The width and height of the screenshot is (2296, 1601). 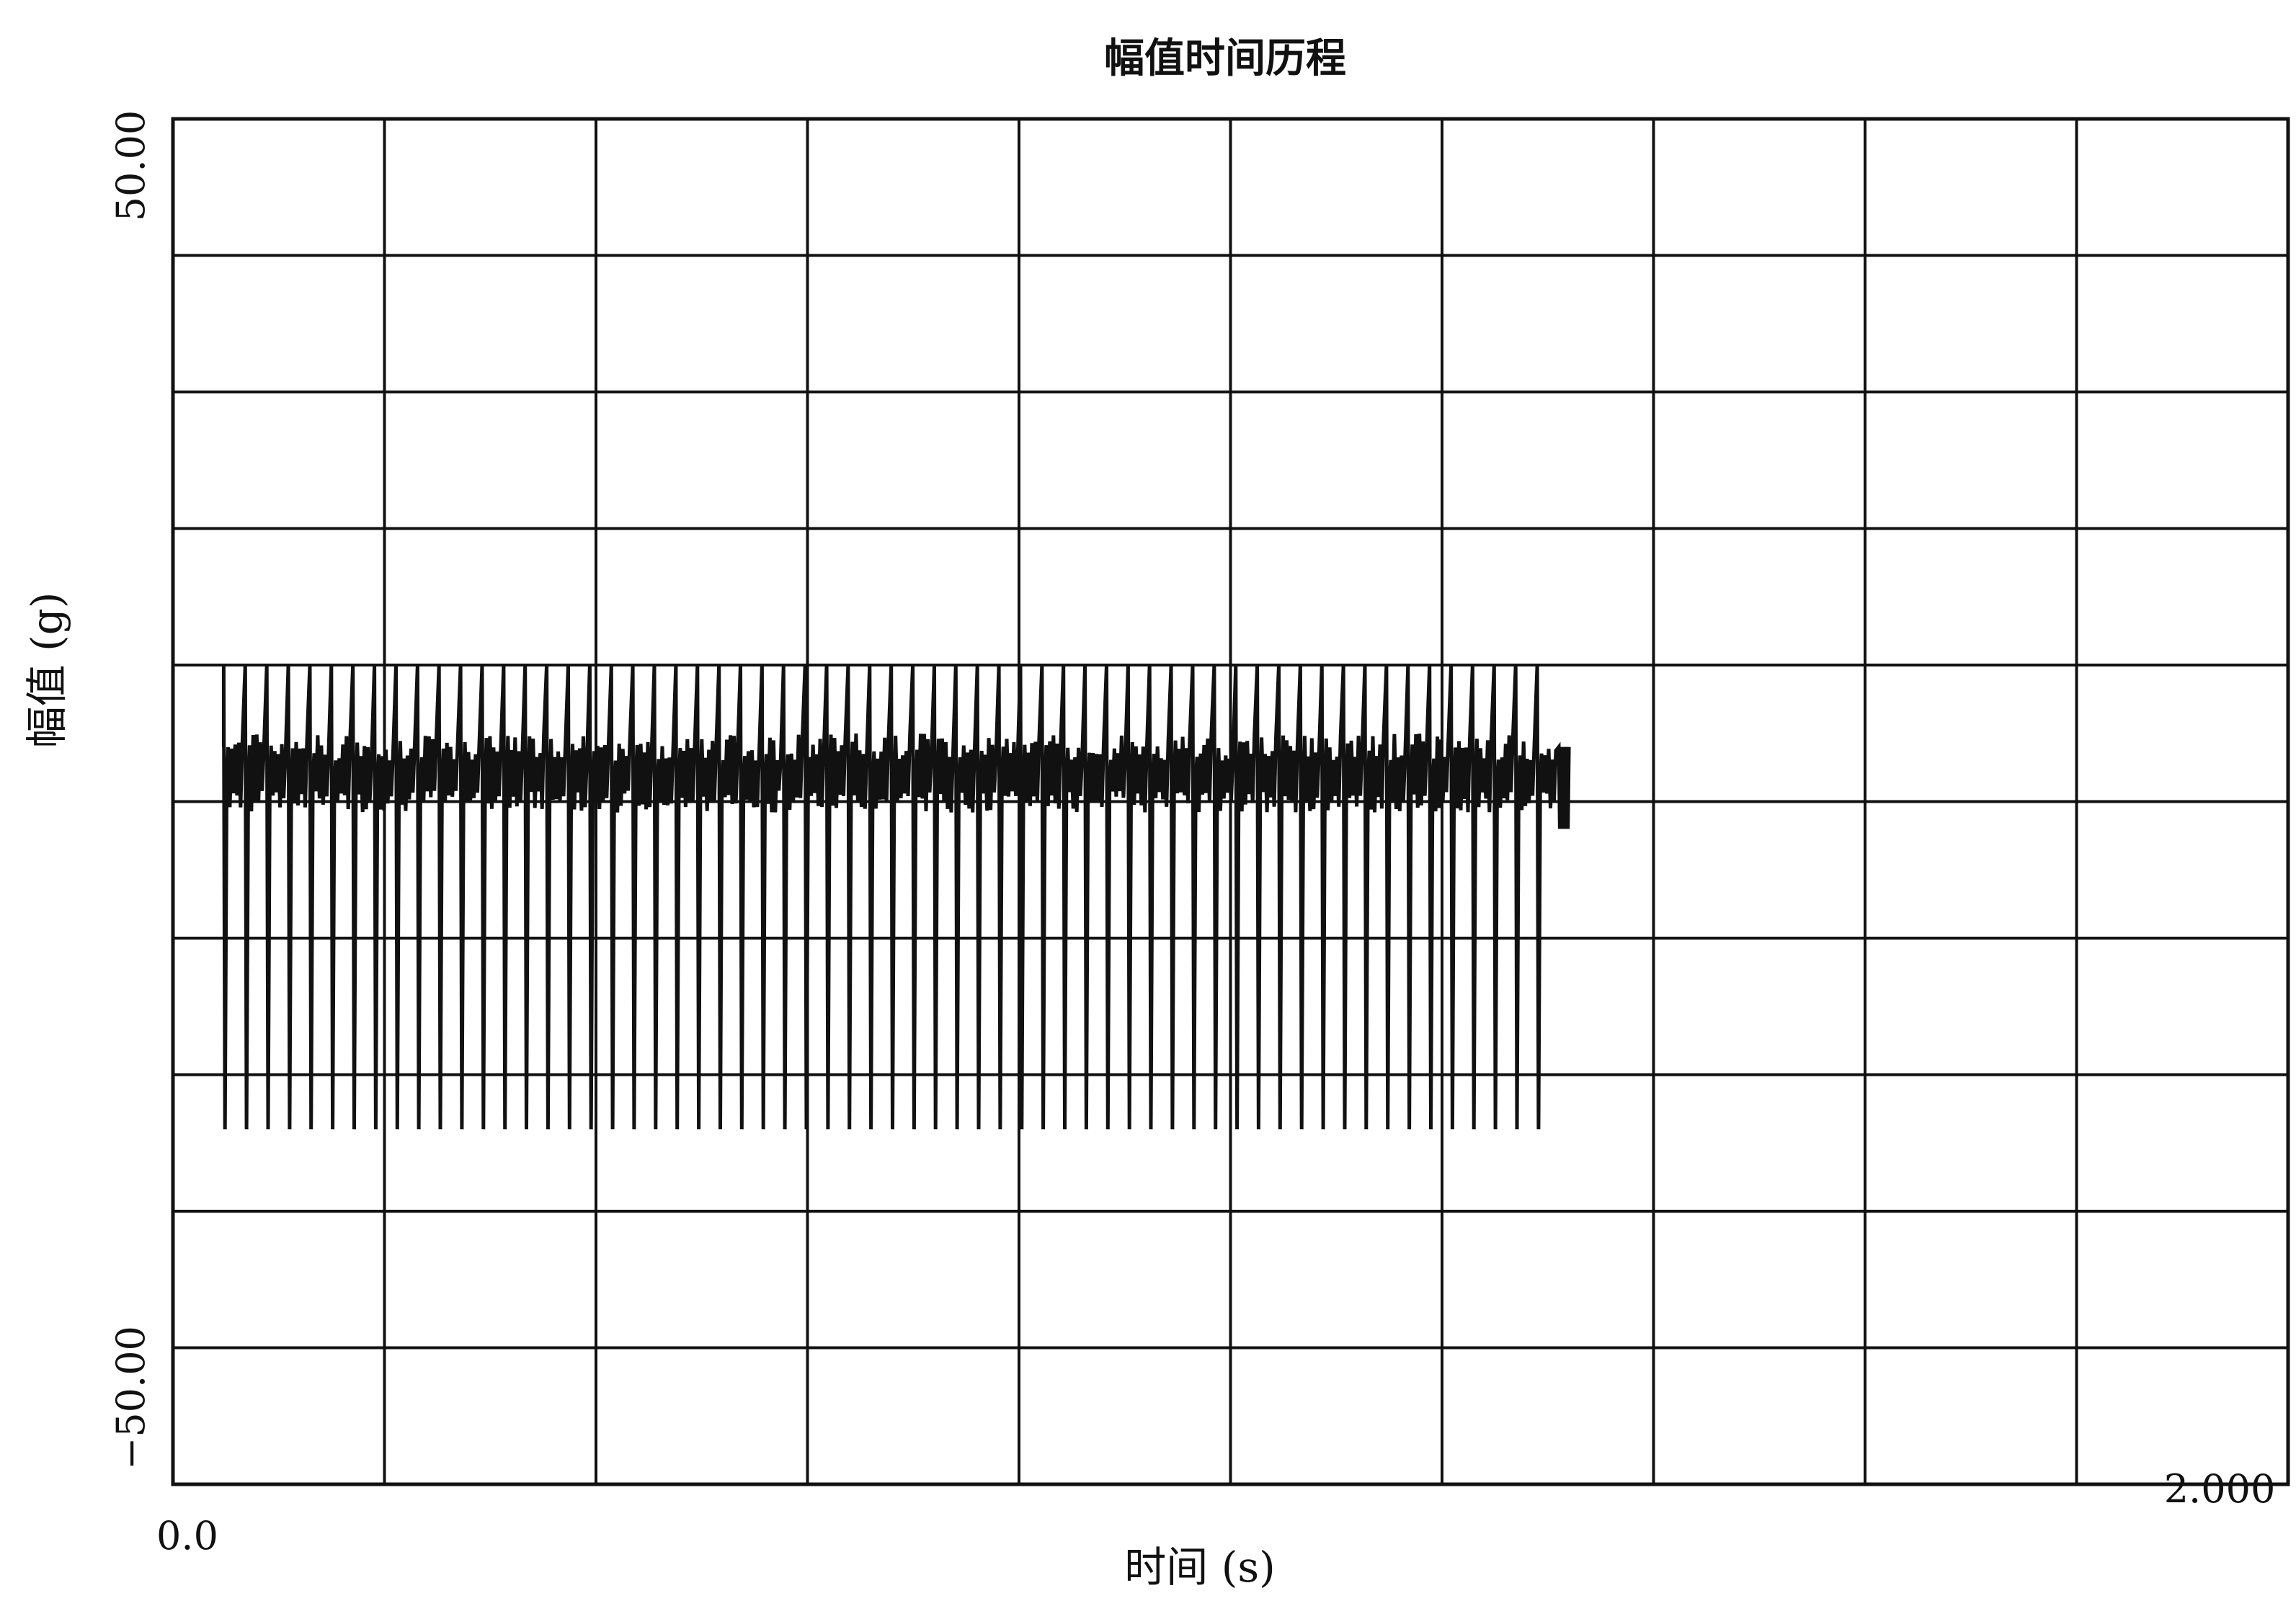 What do you see at coordinates (1225, 58) in the screenshot?
I see `chart-title: 幅值时间历程` at bounding box center [1225, 58].